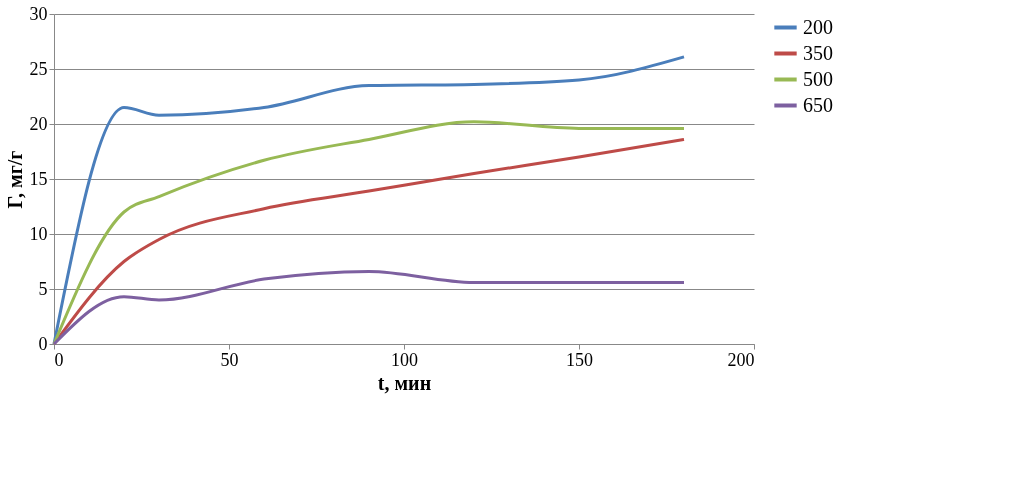 The height and width of the screenshot is (493, 1035). What do you see at coordinates (229, 359) in the screenshot?
I see `x-tick-label: 50` at bounding box center [229, 359].